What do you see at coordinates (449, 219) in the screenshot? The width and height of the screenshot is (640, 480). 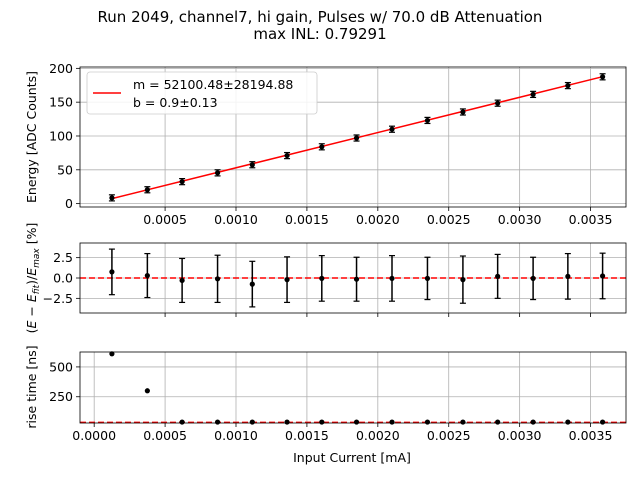 I see `energy-xtick-label: 0.0025` at bounding box center [449, 219].